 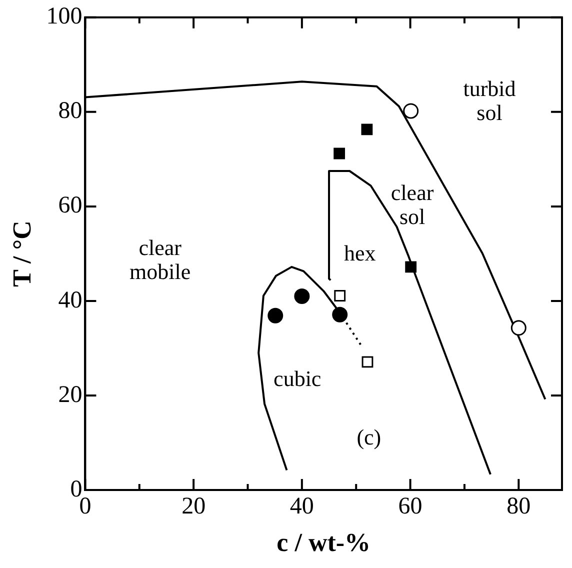 What do you see at coordinates (360, 253) in the screenshot?
I see `annotation: hex` at bounding box center [360, 253].